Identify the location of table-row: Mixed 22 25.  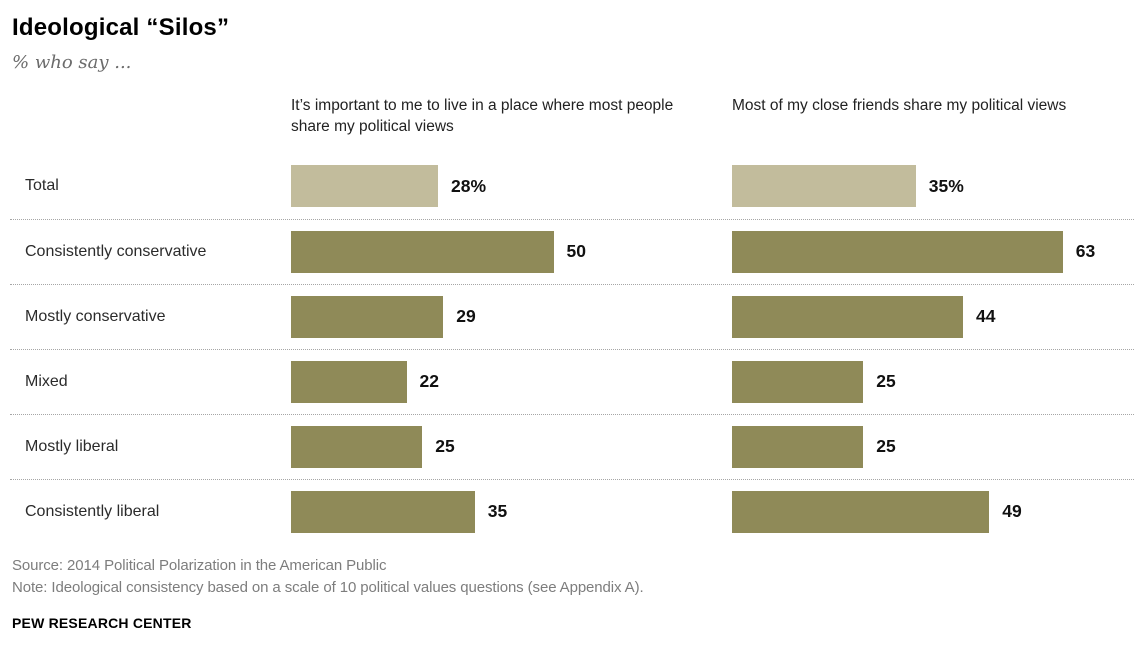
(572, 381).